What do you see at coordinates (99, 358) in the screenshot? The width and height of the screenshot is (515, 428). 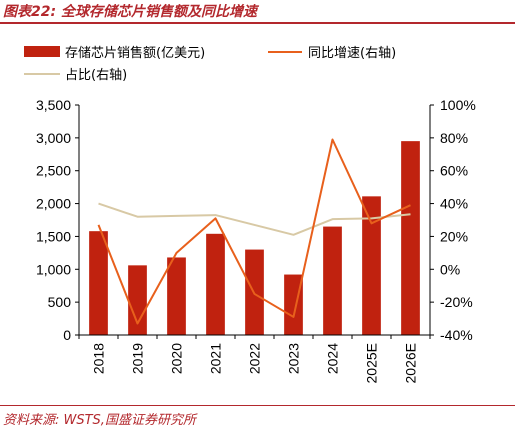 I see `x-tick-label: 2018` at bounding box center [99, 358].